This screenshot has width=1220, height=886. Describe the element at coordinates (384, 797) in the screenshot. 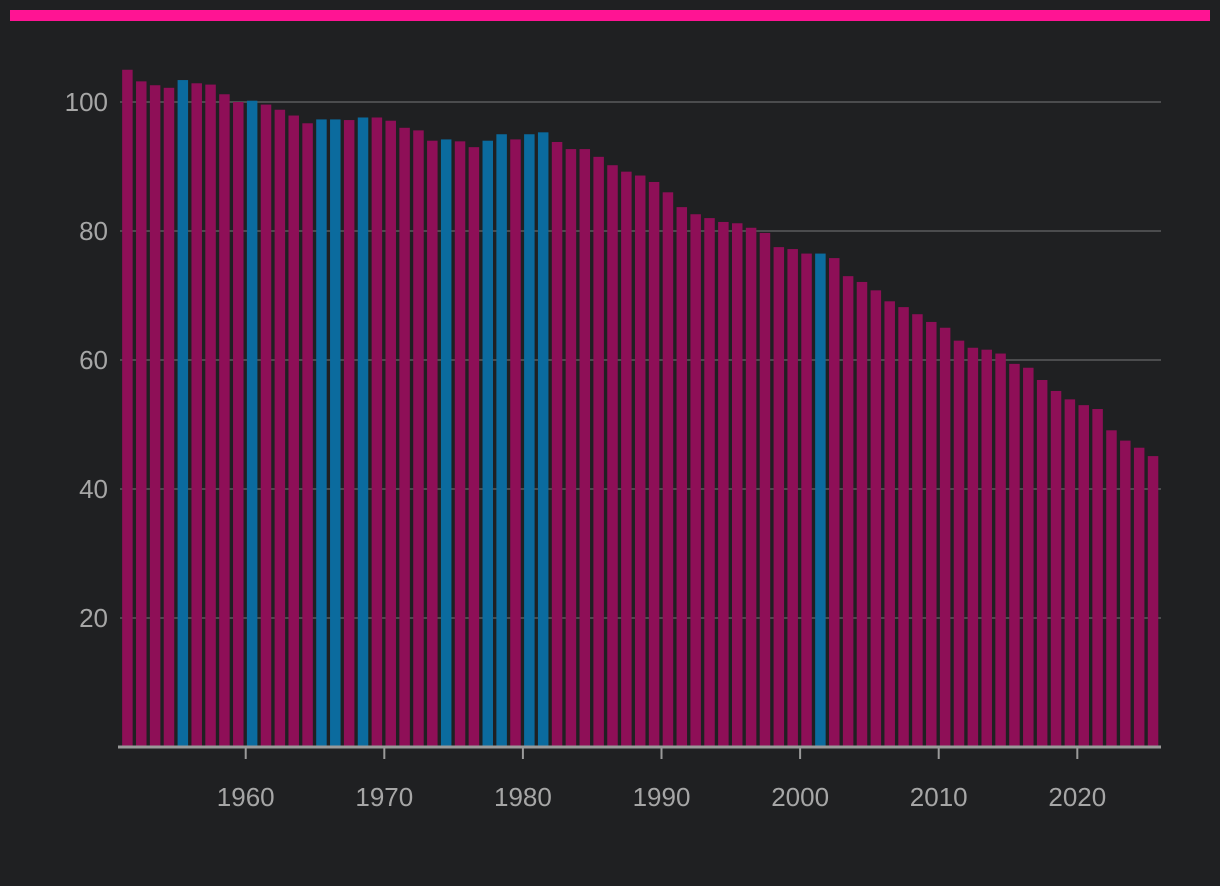

I see `x-tick-label-1970: 1970` at that location.